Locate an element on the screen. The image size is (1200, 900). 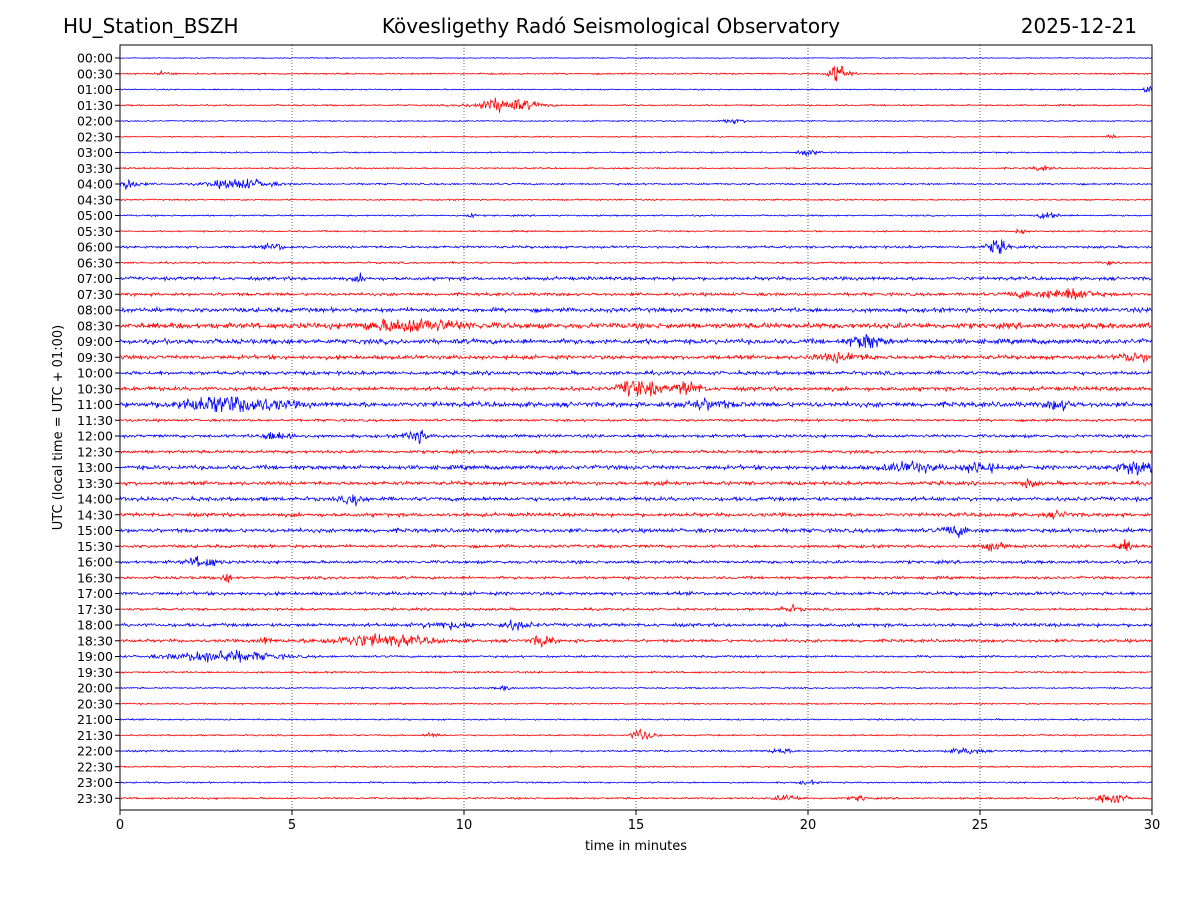
y-tick-label: 00:30 is located at coordinates (95, 73).